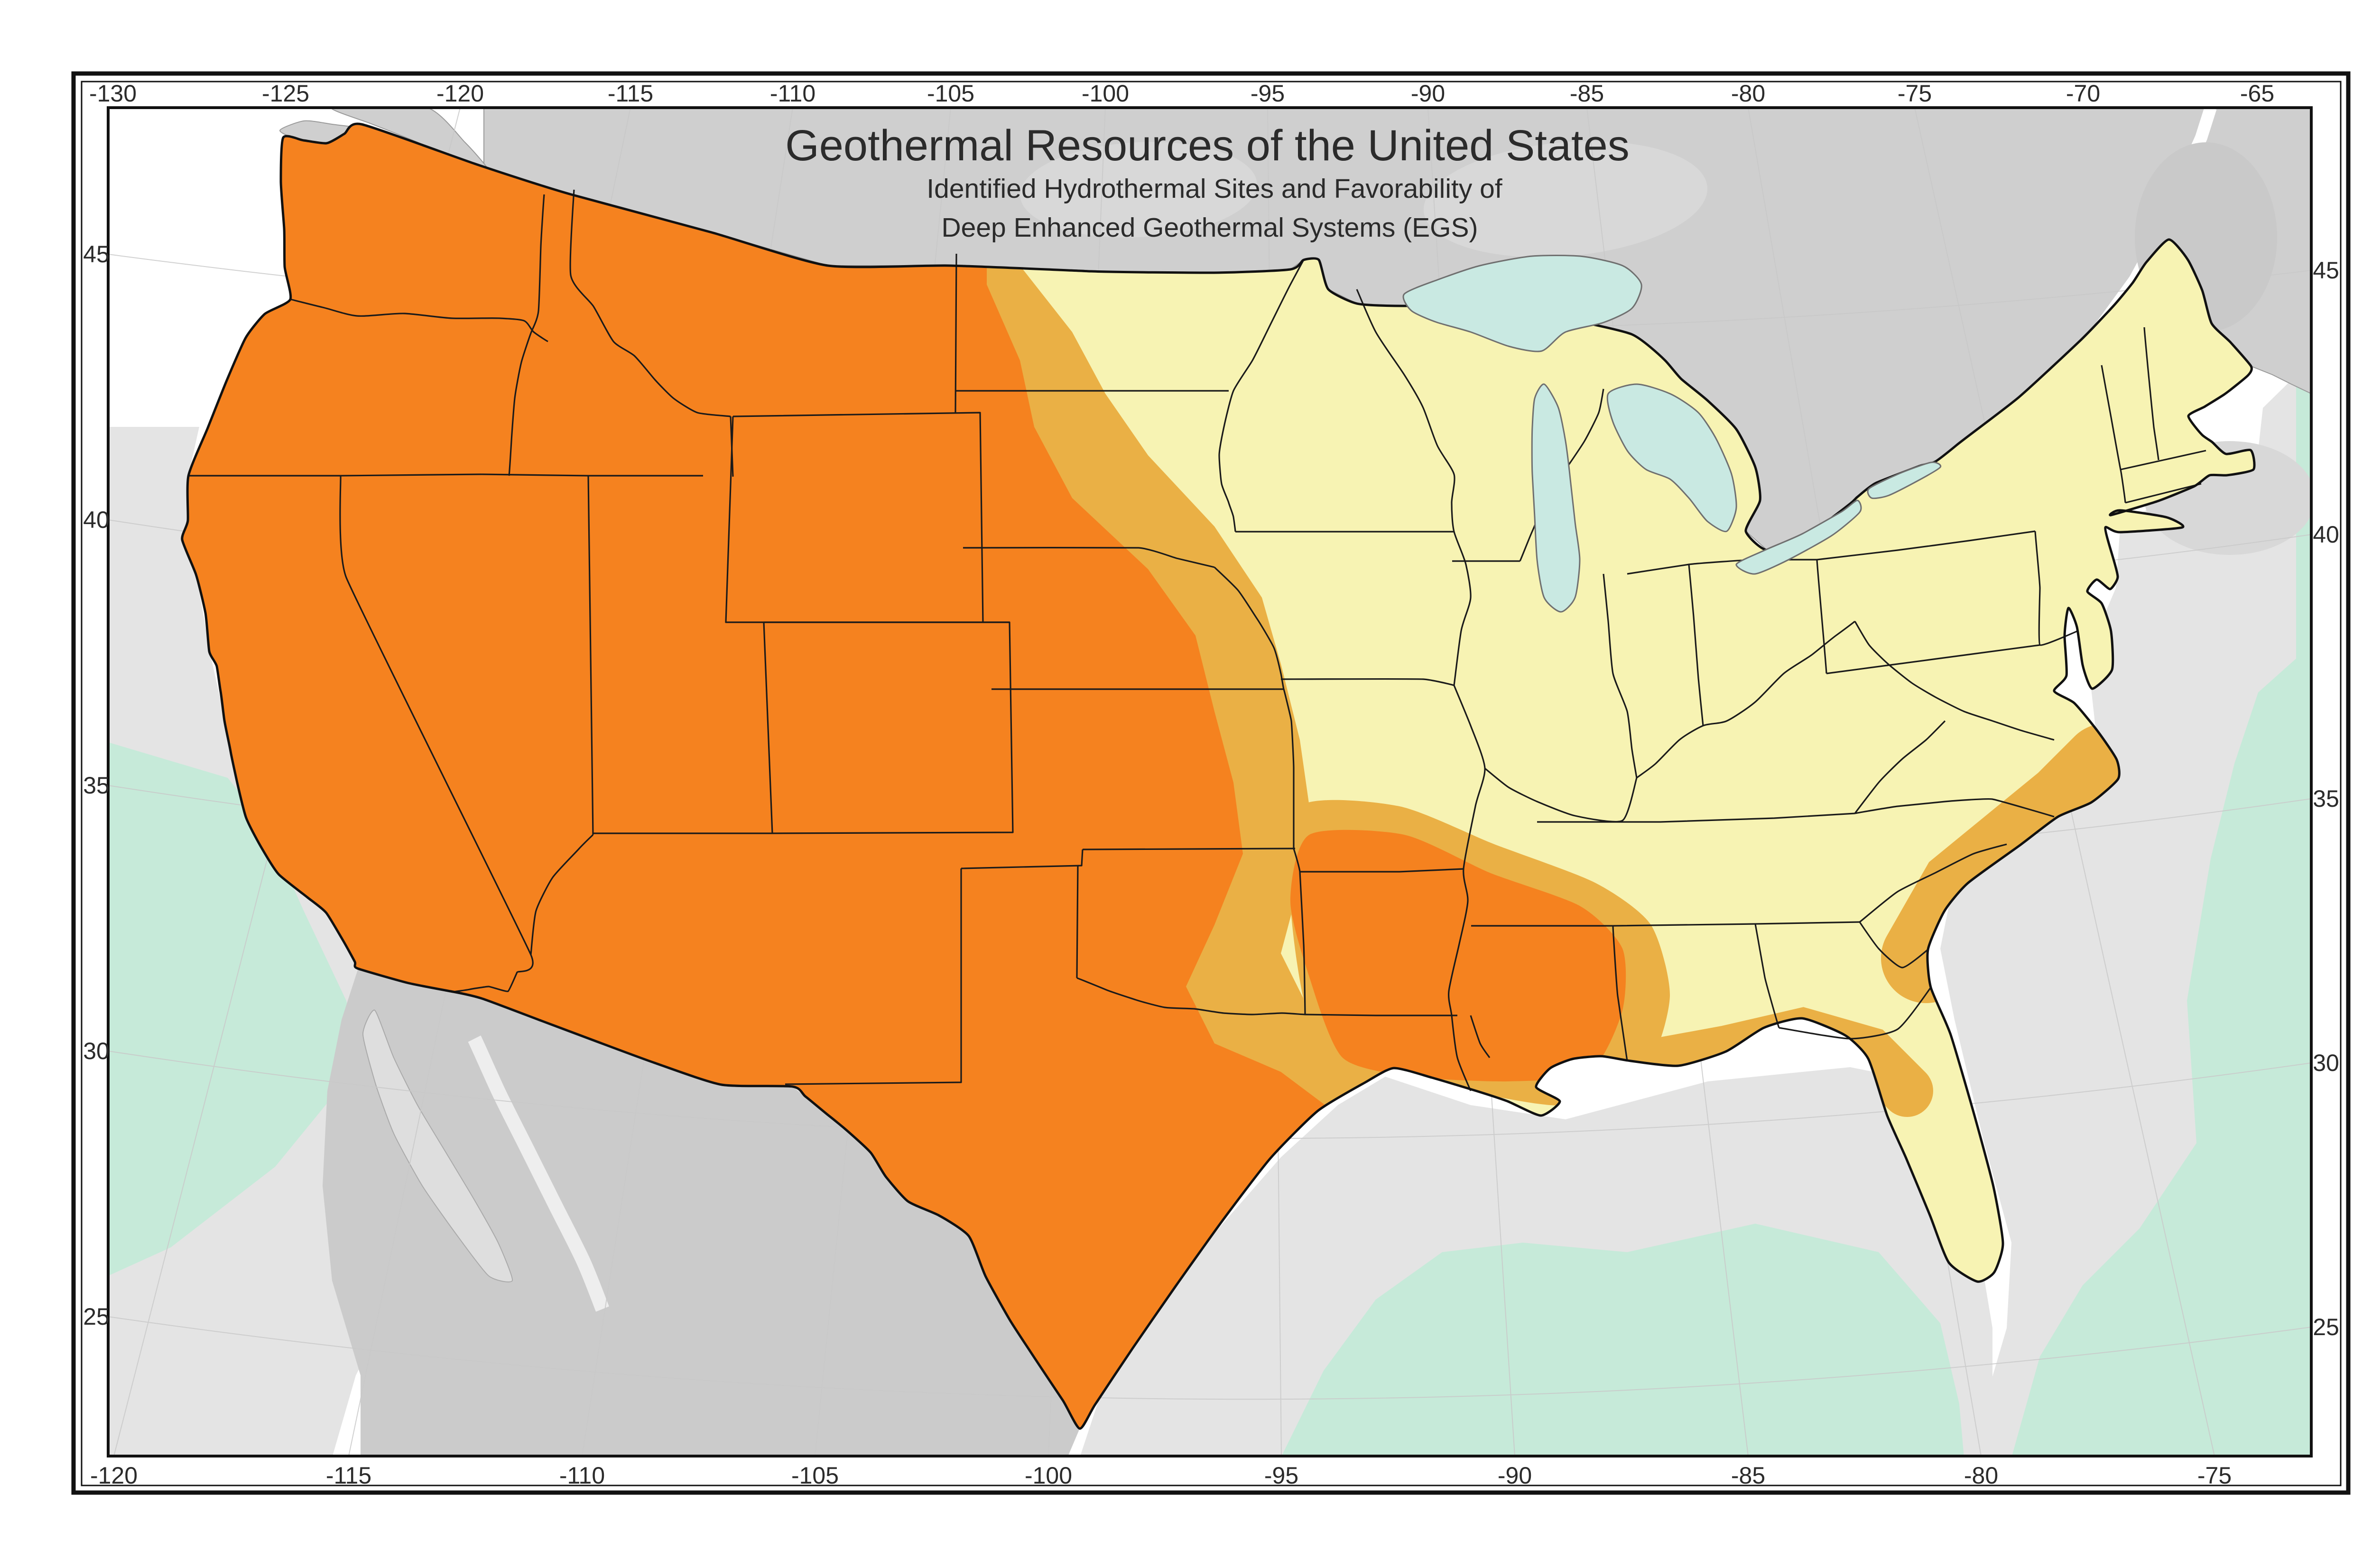 The image size is (2372, 1568). Describe the element at coordinates (2083, 94) in the screenshot. I see `svg-text: -70` at that location.